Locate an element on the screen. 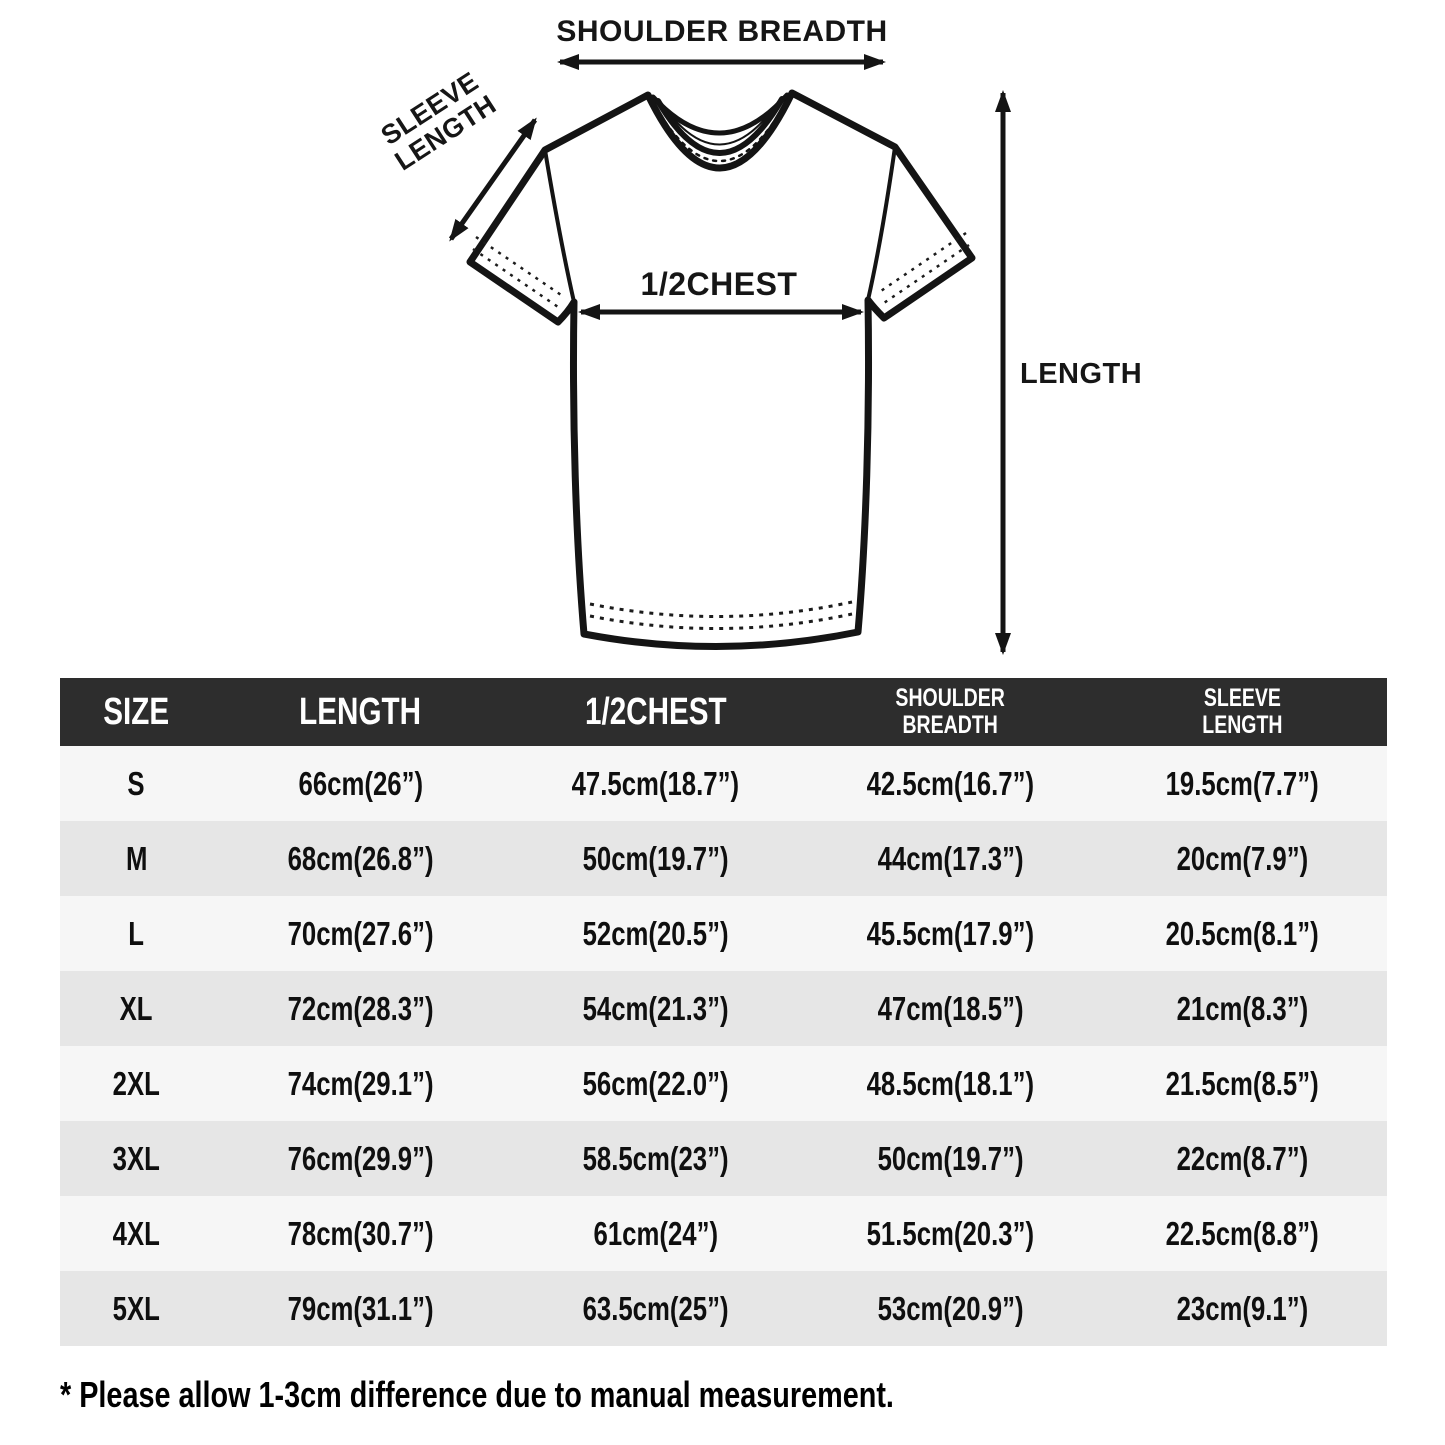 This screenshot has width=1445, height=1445. cell-value: 79cm(31.1”) is located at coordinates (360, 1308).